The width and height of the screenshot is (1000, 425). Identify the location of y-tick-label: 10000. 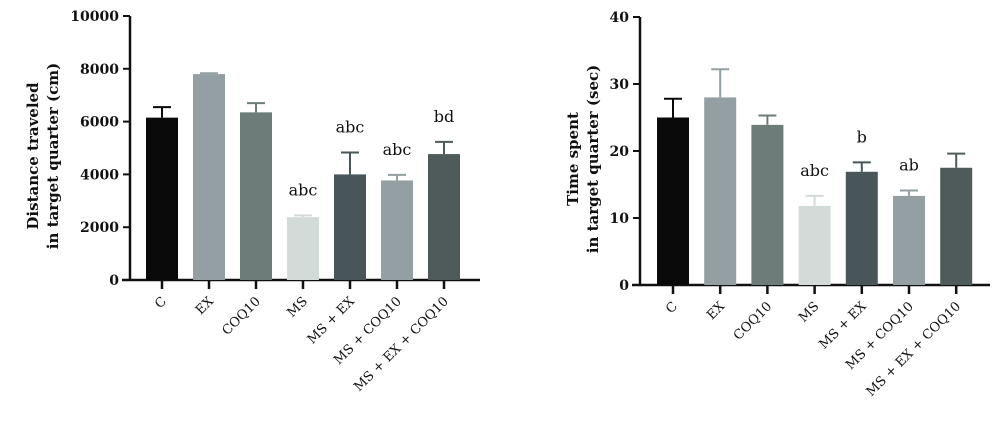
(94, 17).